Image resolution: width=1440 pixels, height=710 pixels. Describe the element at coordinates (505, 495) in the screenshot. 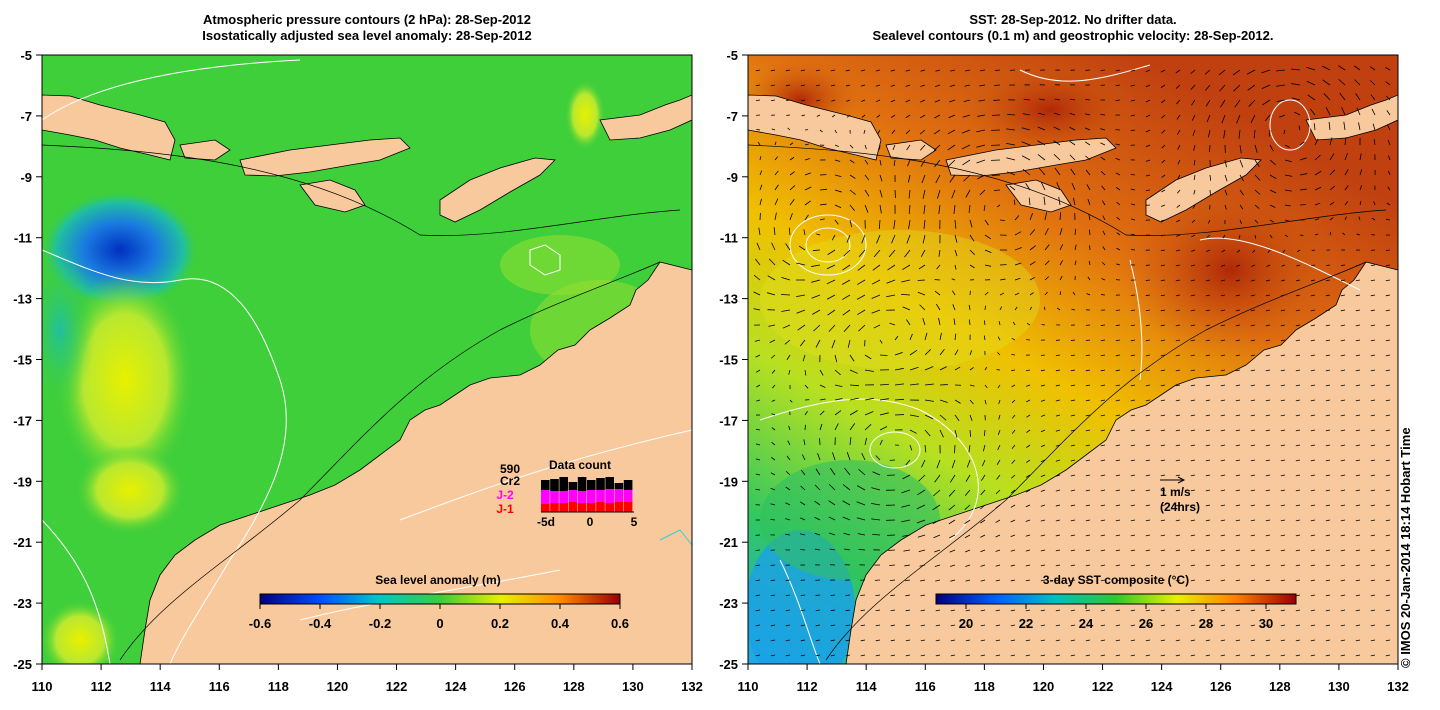

I see `mission-label-j2: J-2` at that location.